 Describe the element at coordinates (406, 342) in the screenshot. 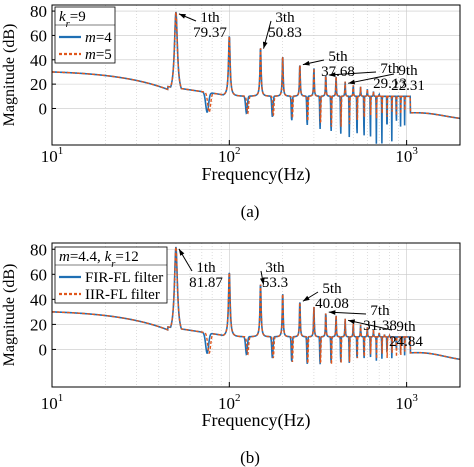

I see `annotation-value: 24.84` at that location.